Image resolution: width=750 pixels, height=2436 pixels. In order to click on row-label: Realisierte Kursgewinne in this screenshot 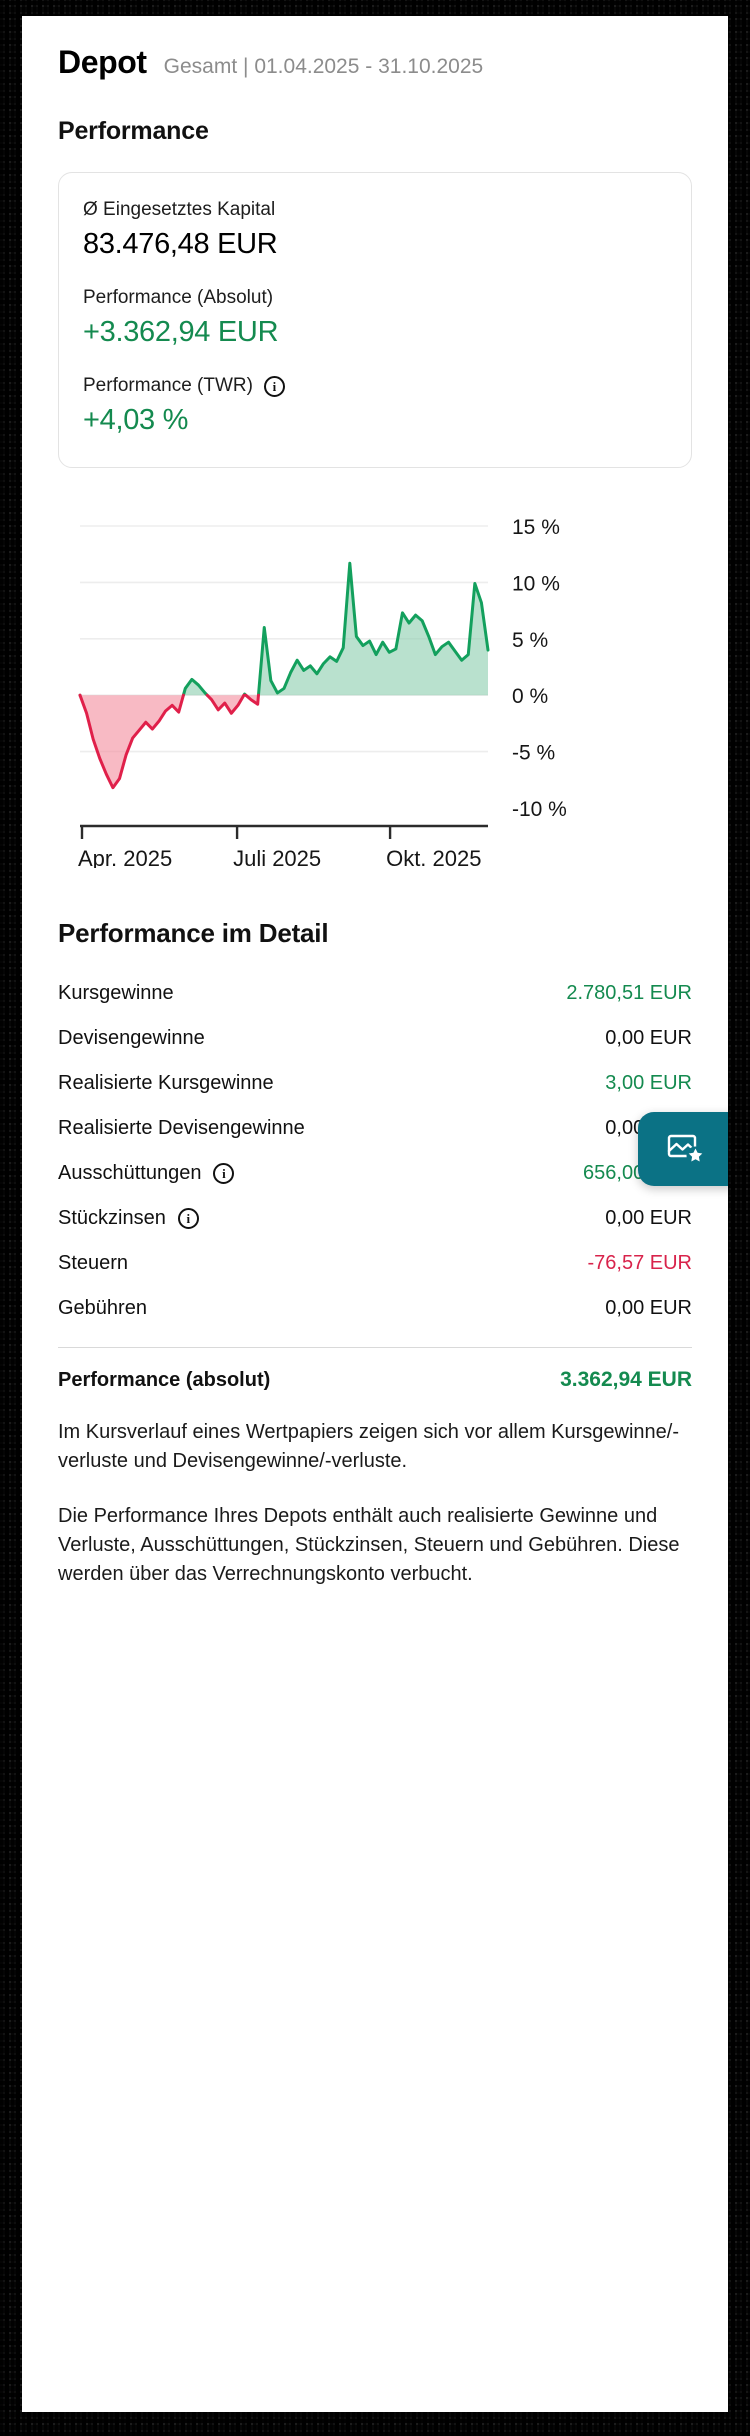, I will do `click(166, 1083)`.